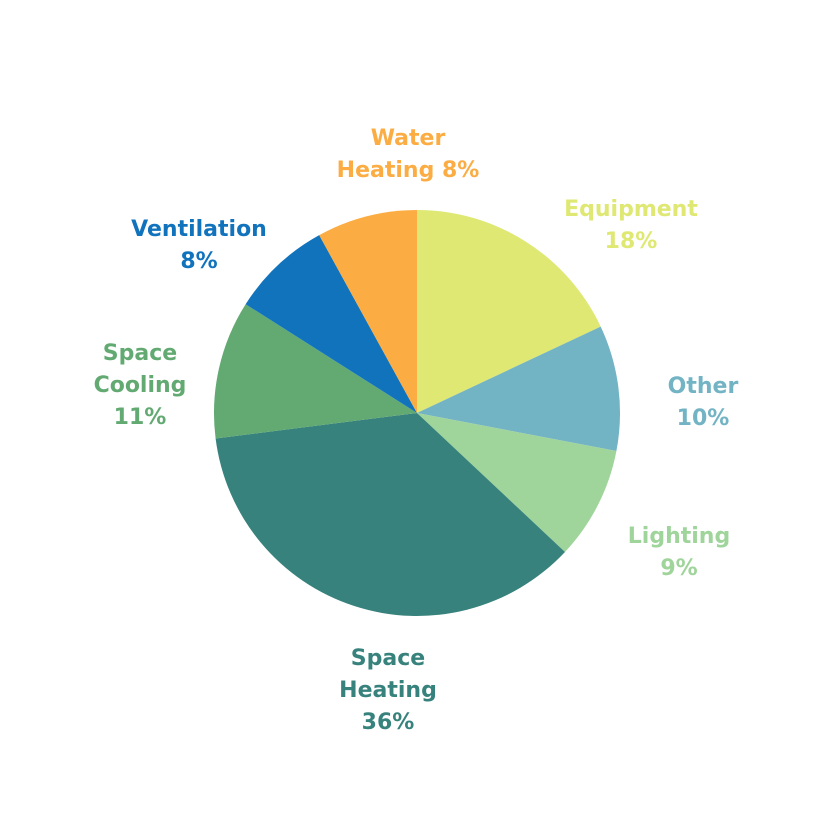 The height and width of the screenshot is (834, 834). I want to click on slice-label-line: Heating 8%, so click(408, 170).